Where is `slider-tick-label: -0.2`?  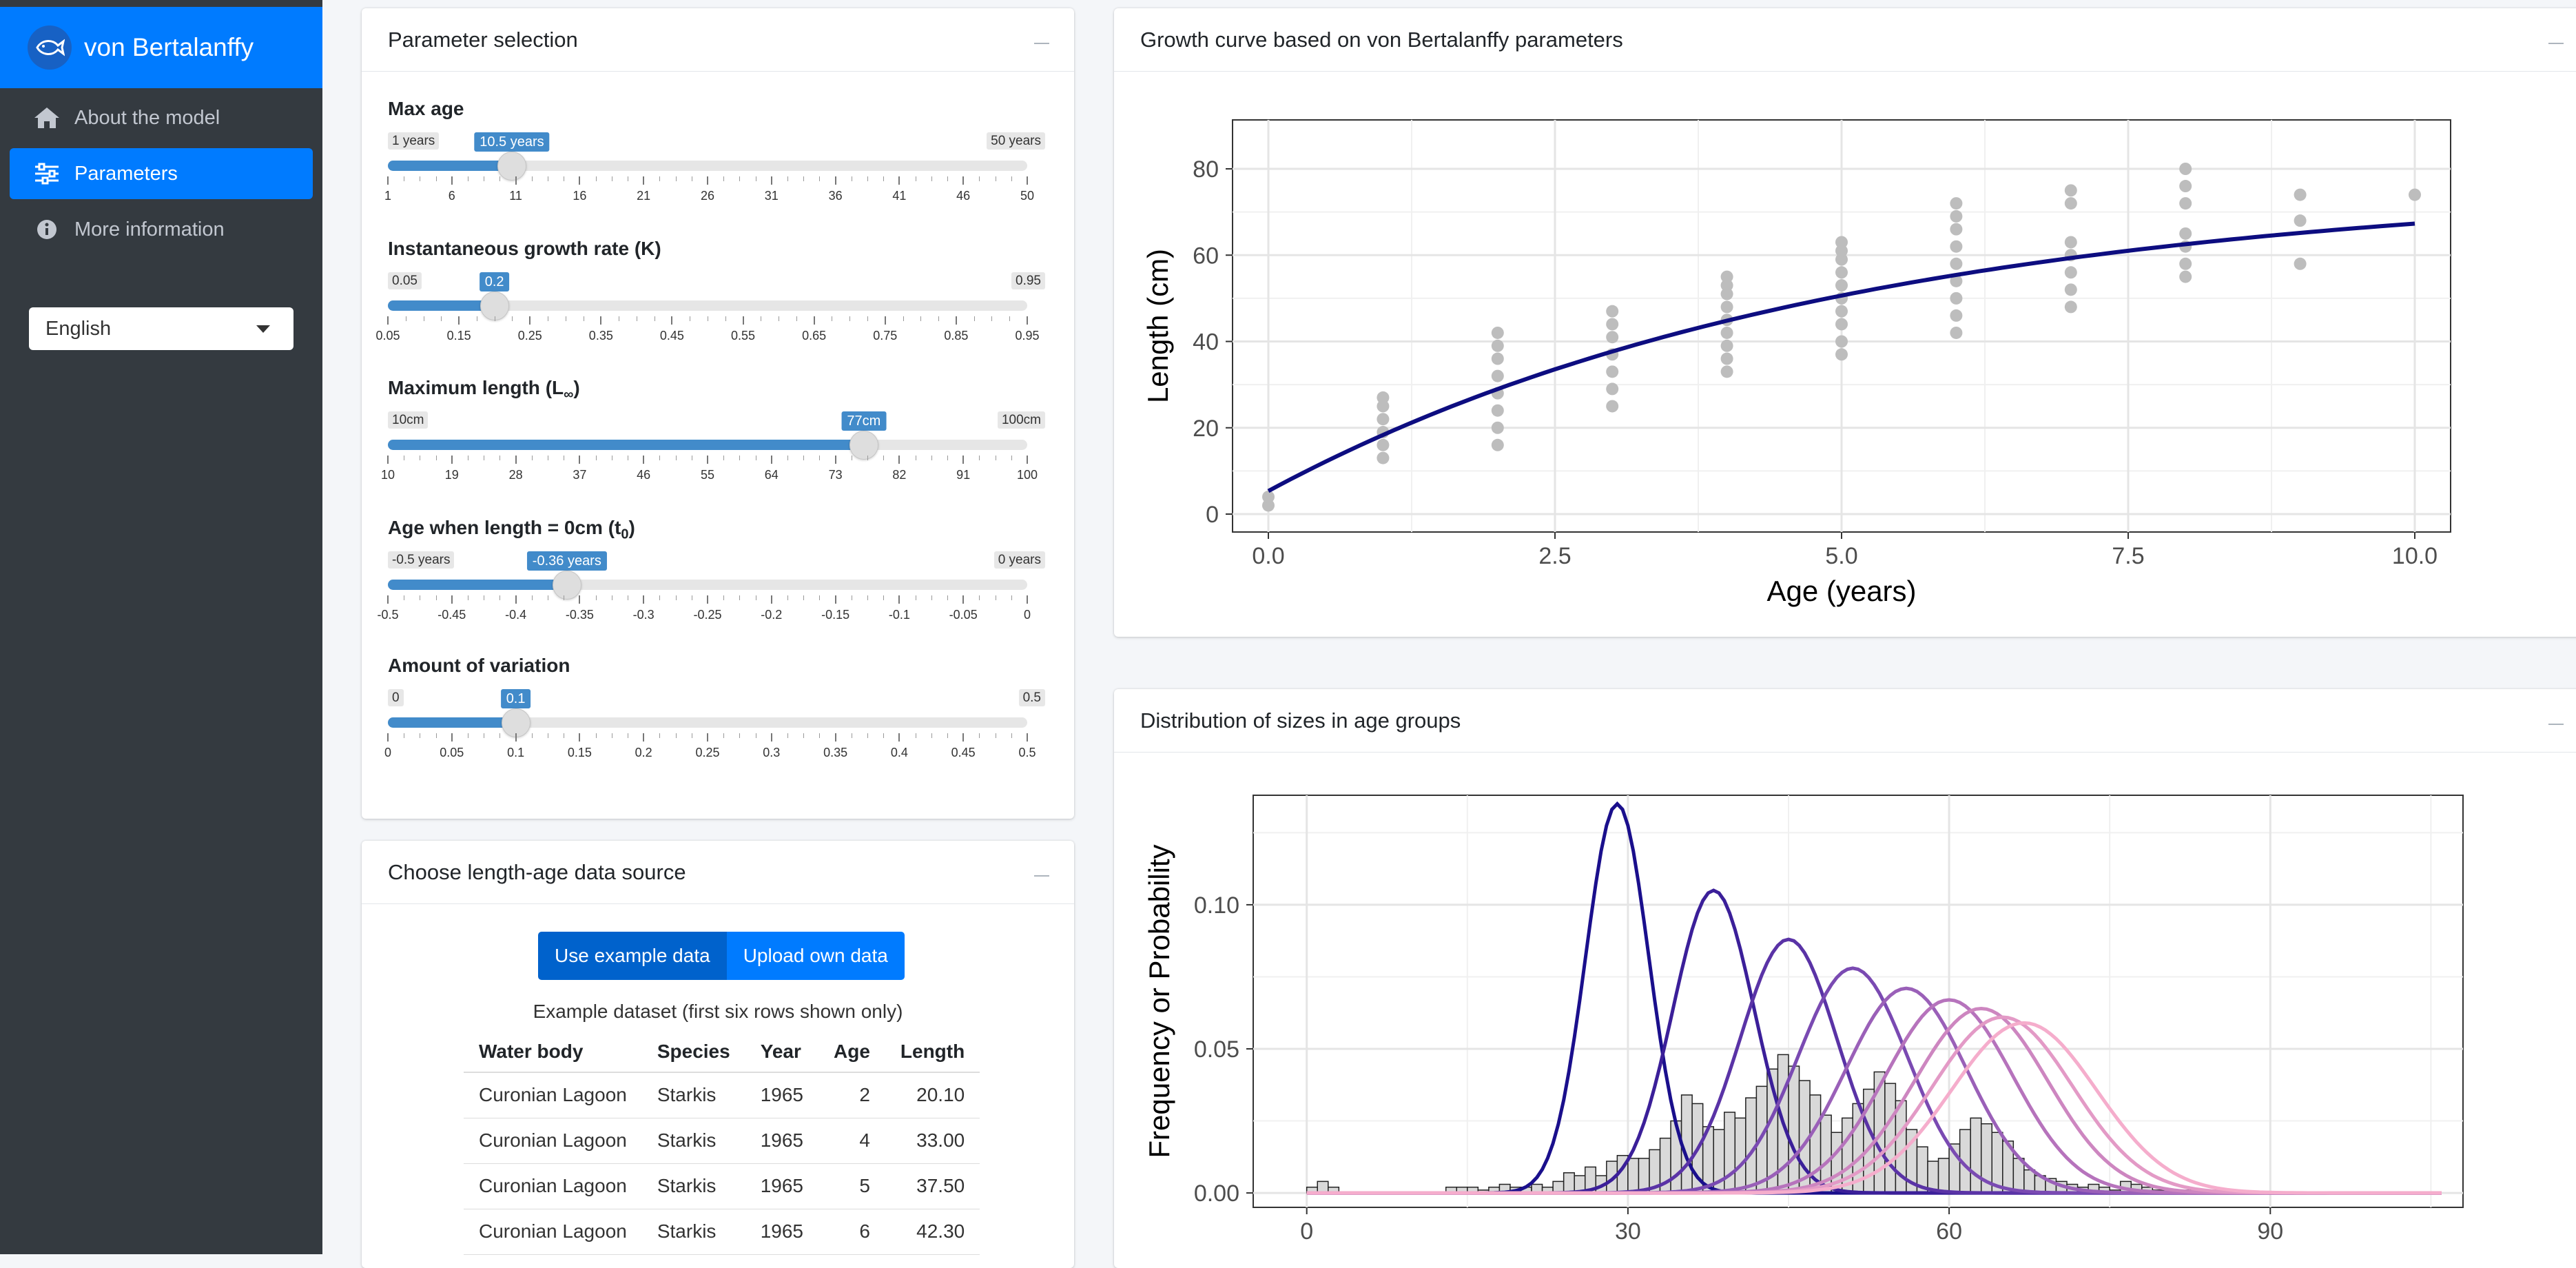
slider-tick-label: -0.2 is located at coordinates (772, 615).